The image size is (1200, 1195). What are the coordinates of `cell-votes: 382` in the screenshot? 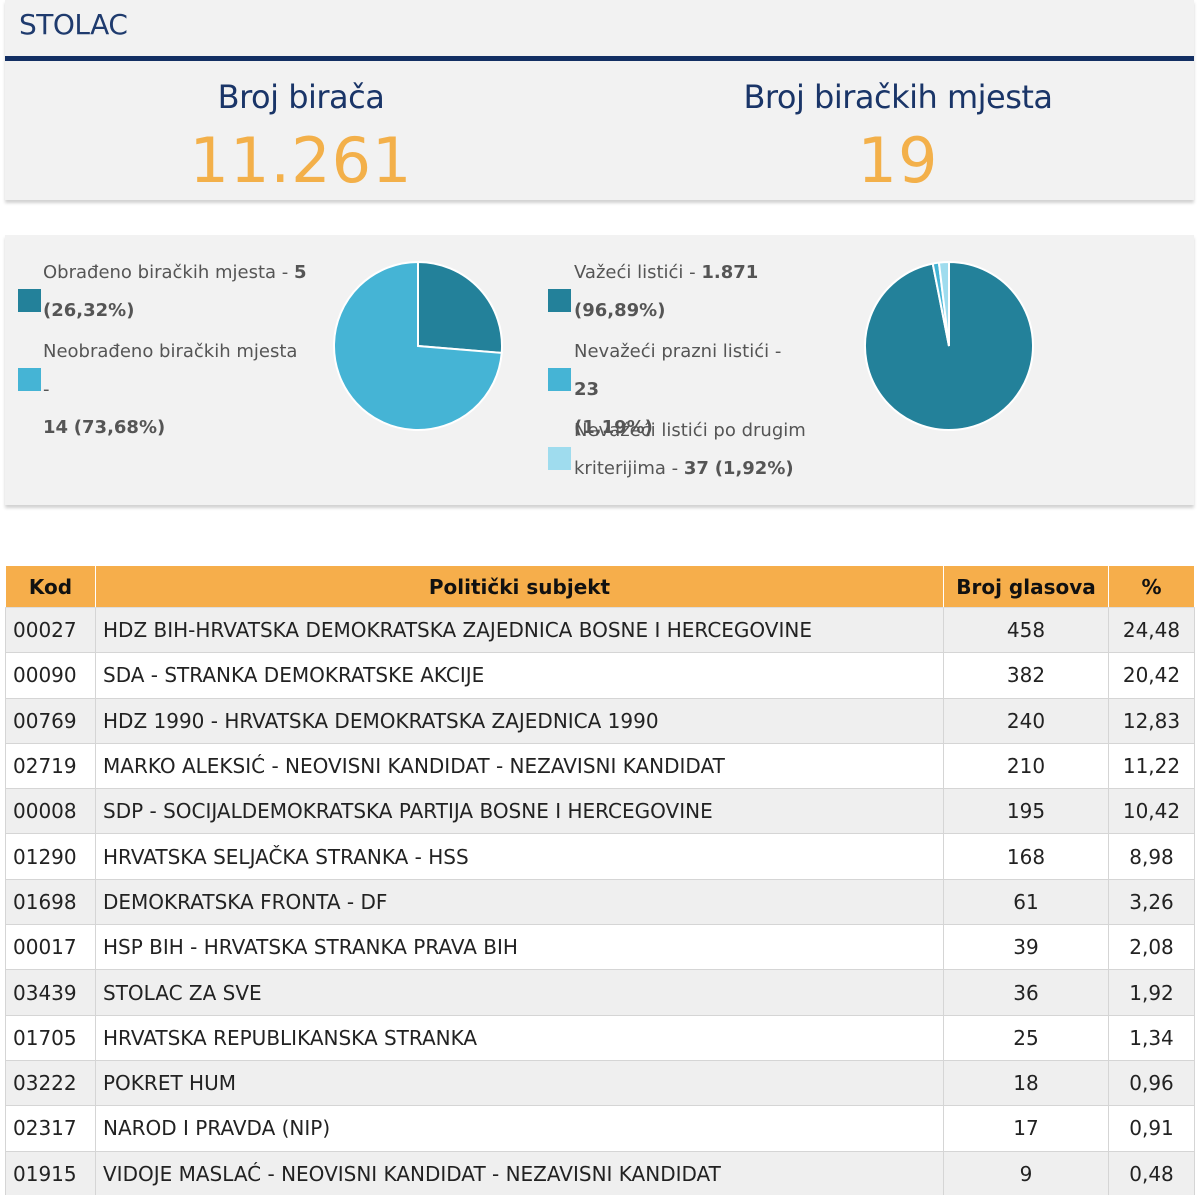 It's located at (1026, 675).